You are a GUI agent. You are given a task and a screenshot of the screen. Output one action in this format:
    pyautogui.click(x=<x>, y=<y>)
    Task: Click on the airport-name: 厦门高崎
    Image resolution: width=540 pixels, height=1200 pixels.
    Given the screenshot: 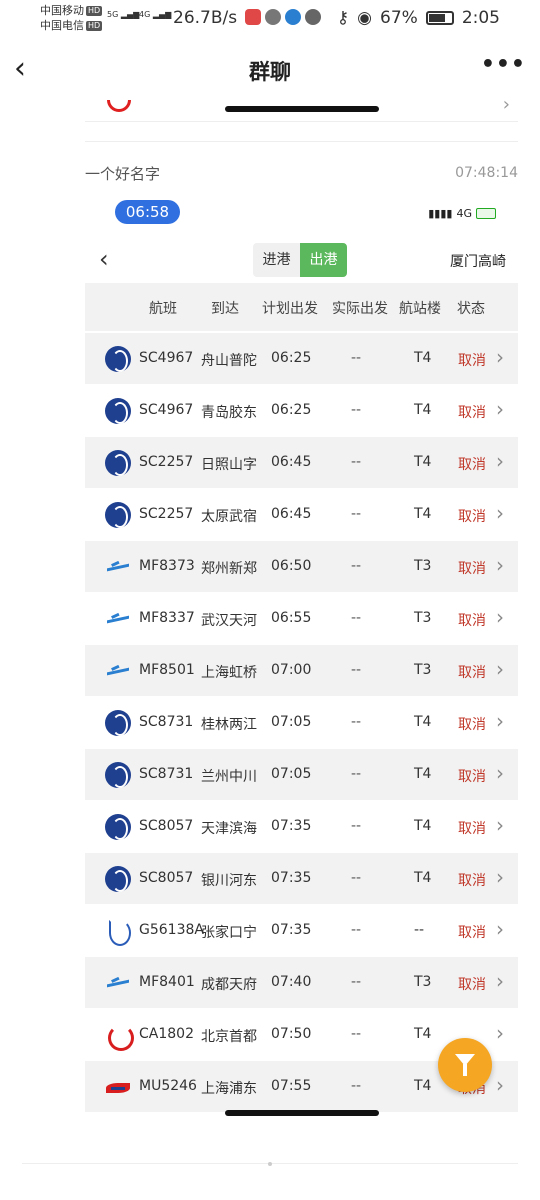 What is the action you would take?
    pyautogui.click(x=478, y=261)
    